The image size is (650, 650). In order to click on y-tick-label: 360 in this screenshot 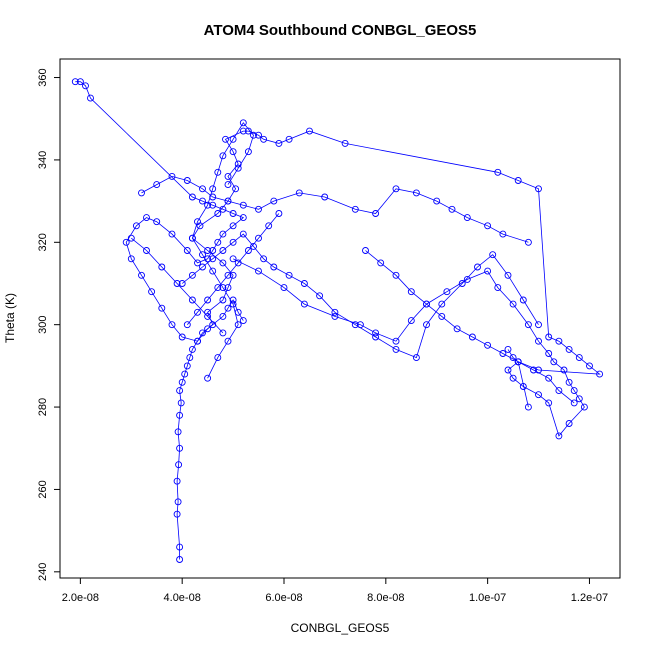, I will do `click(43, 77)`.